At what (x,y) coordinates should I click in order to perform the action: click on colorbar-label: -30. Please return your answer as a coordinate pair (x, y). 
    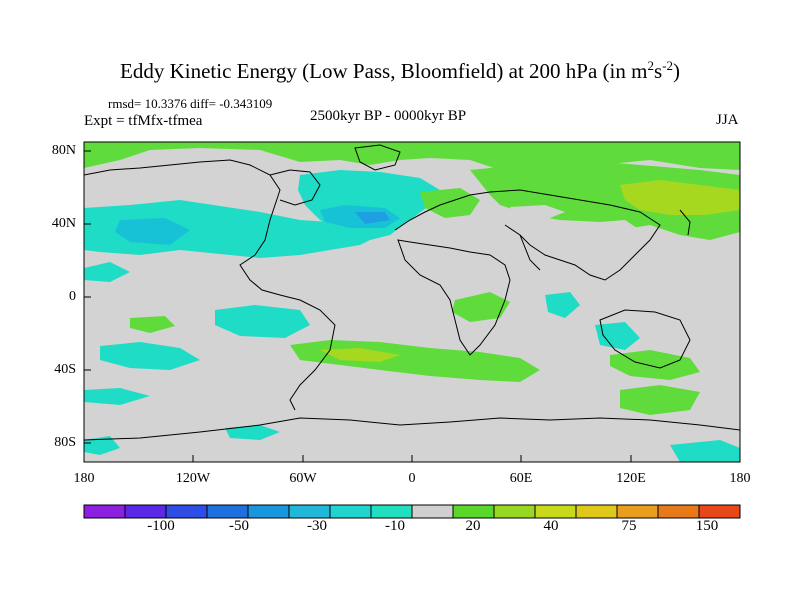
    Looking at the image, I should click on (317, 526).